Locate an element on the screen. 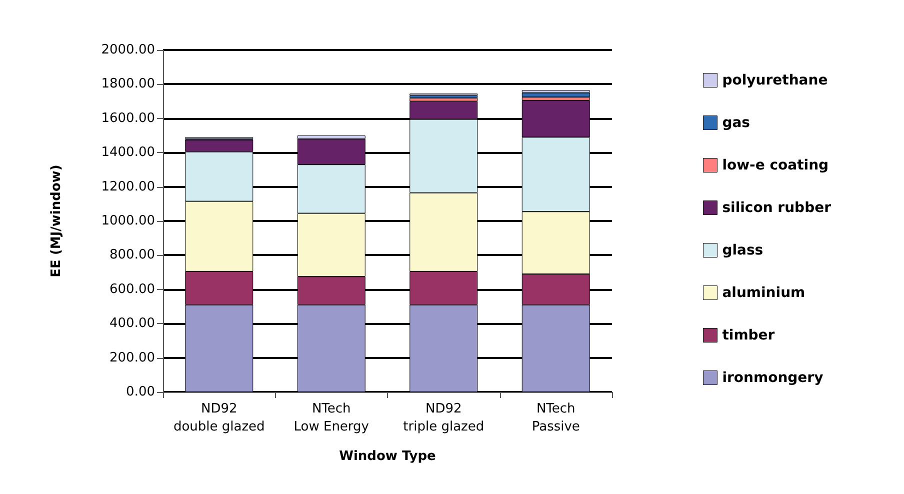 The height and width of the screenshot is (494, 904). y-tick-label: 1400.00 is located at coordinates (128, 152).